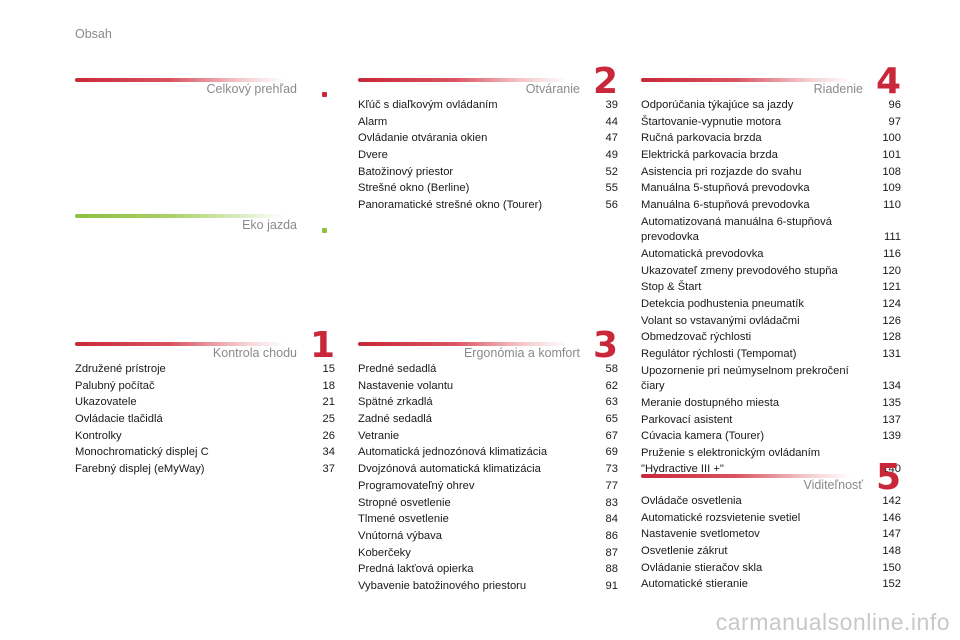 The height and width of the screenshot is (640, 960). Describe the element at coordinates (771, 173) in the screenshot. I see `toc-entry: Asistencia pri rozjazde do svahu 108` at that location.